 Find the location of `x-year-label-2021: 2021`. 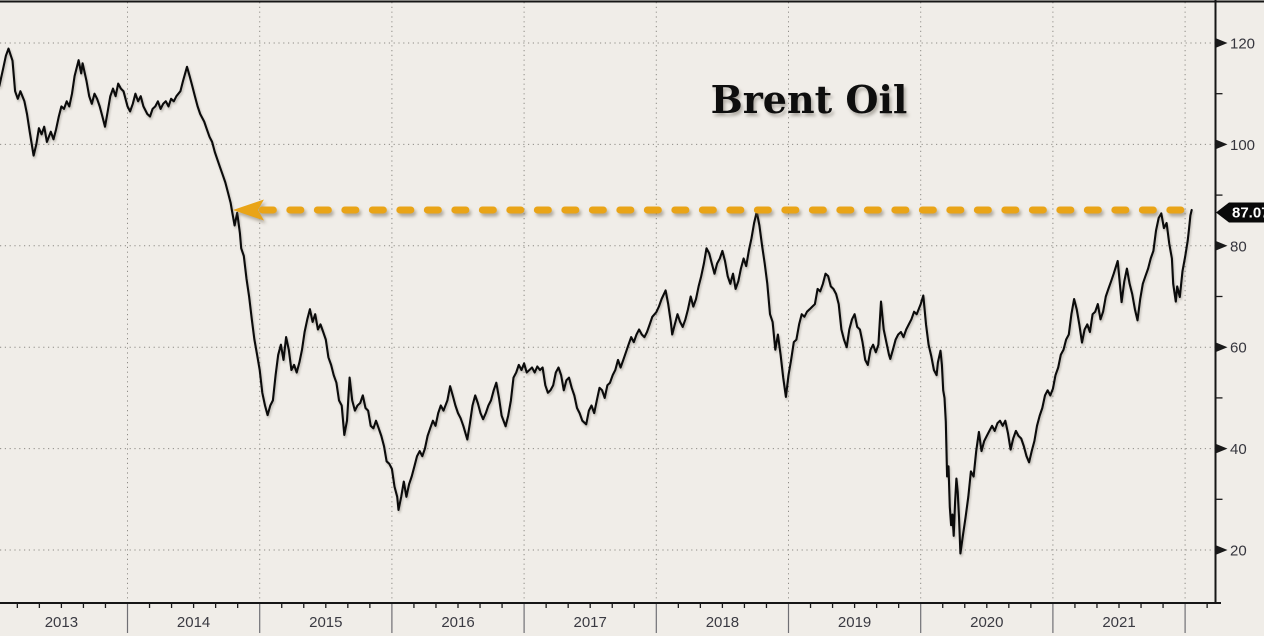

x-year-label-2021: 2021 is located at coordinates (1118, 622).